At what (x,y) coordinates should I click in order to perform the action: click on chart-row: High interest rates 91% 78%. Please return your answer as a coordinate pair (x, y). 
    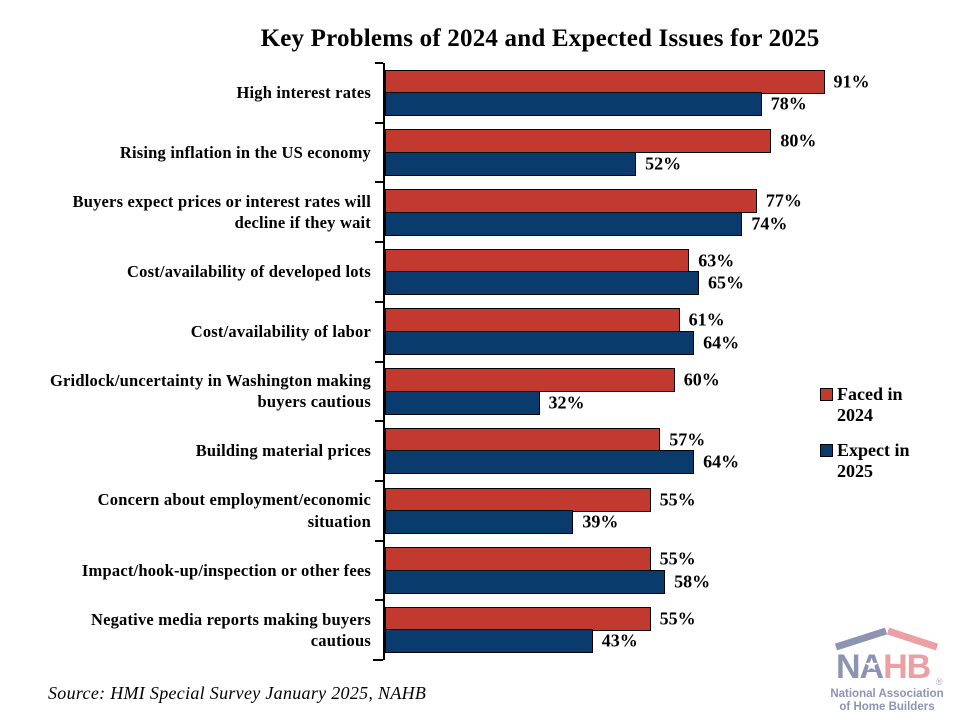
    Looking at the image, I should click on (480, 92).